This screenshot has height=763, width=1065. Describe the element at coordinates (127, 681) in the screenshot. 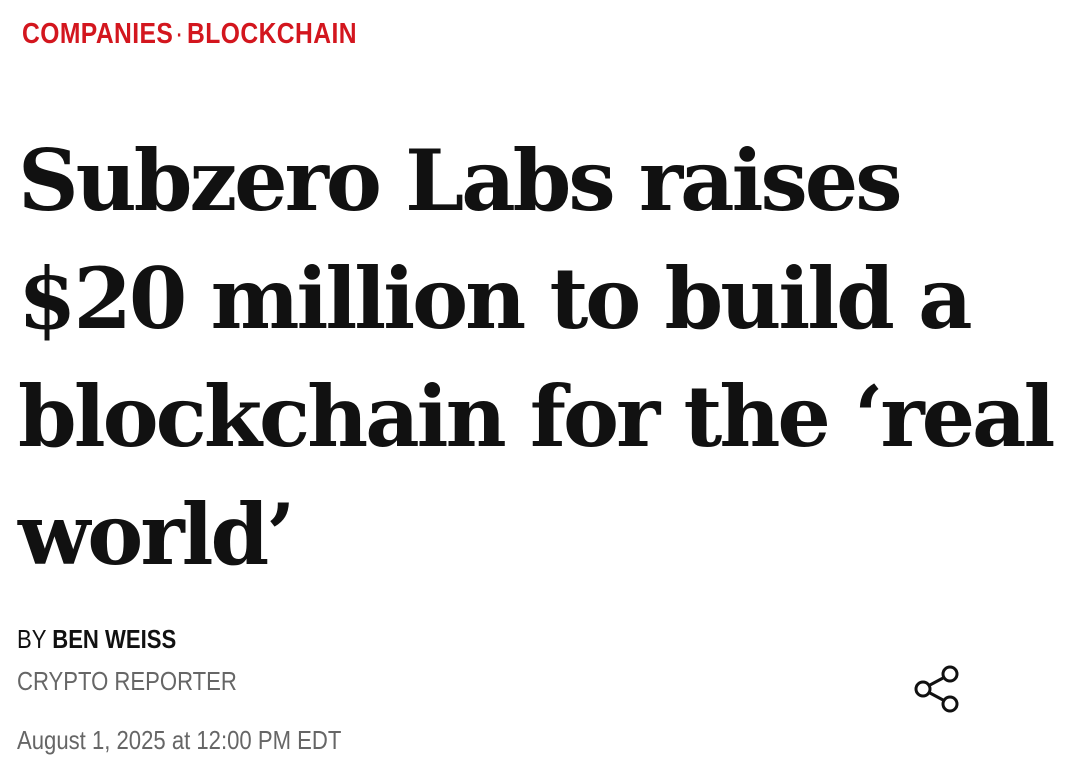

I see `author-role: CRYPTO REPORTER` at that location.